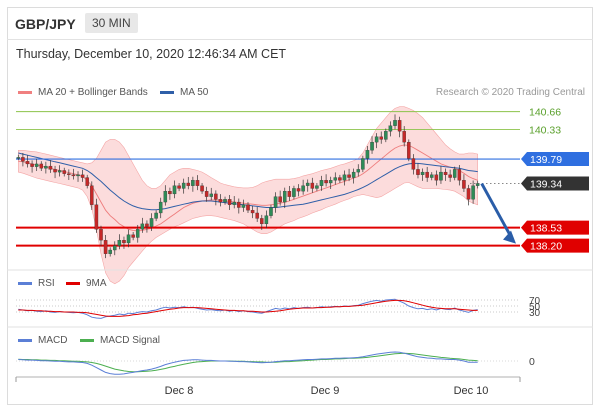  Describe the element at coordinates (535, 301) in the screenshot. I see `rsi-level-label-70: 70` at that location.